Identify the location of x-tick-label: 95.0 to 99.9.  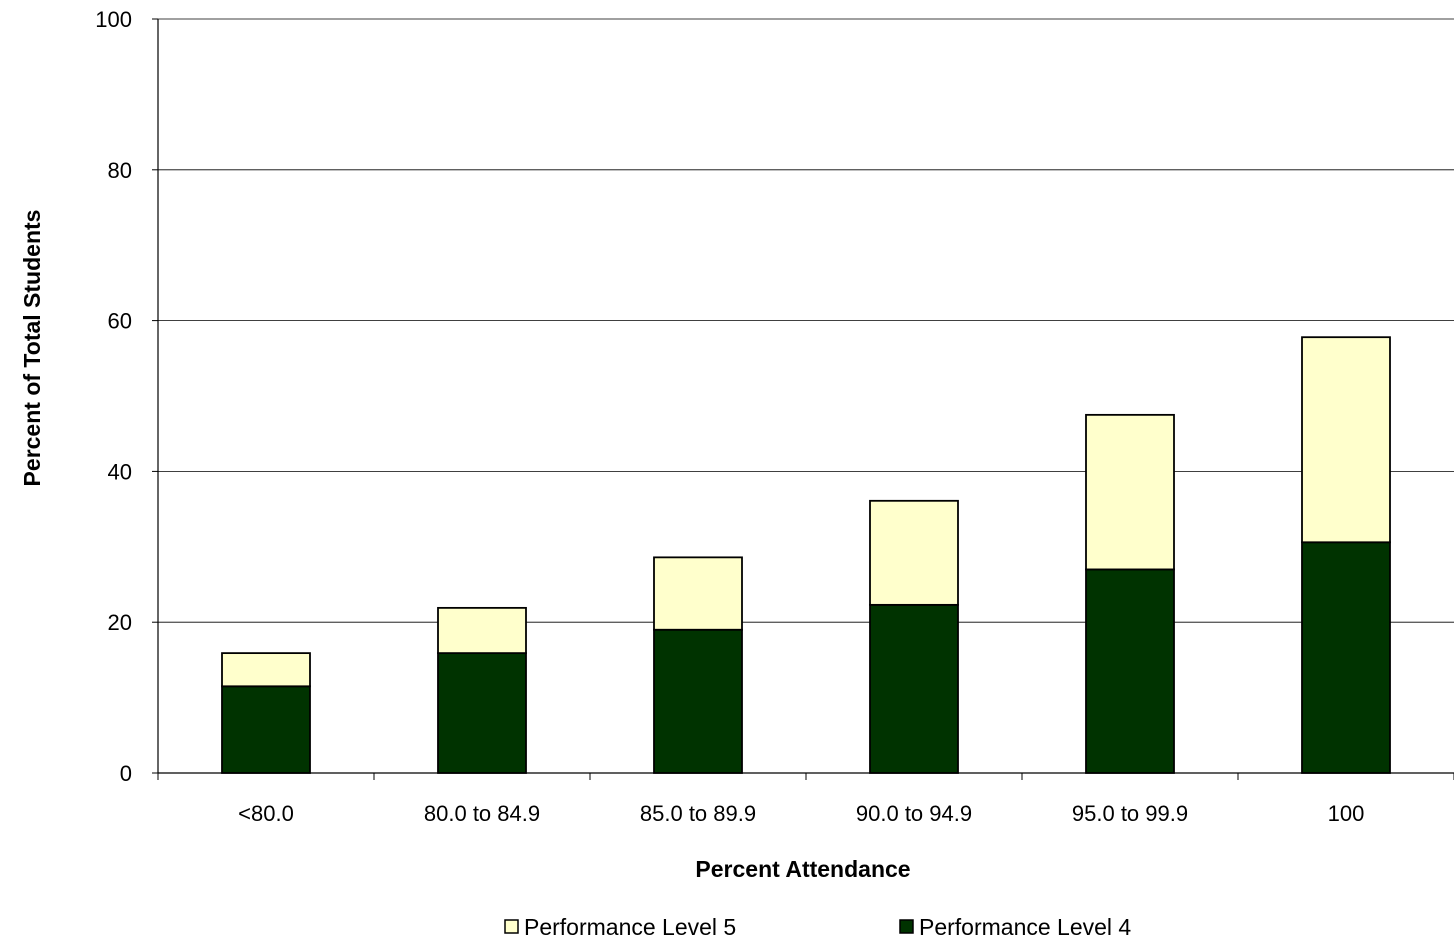
(1130, 813).